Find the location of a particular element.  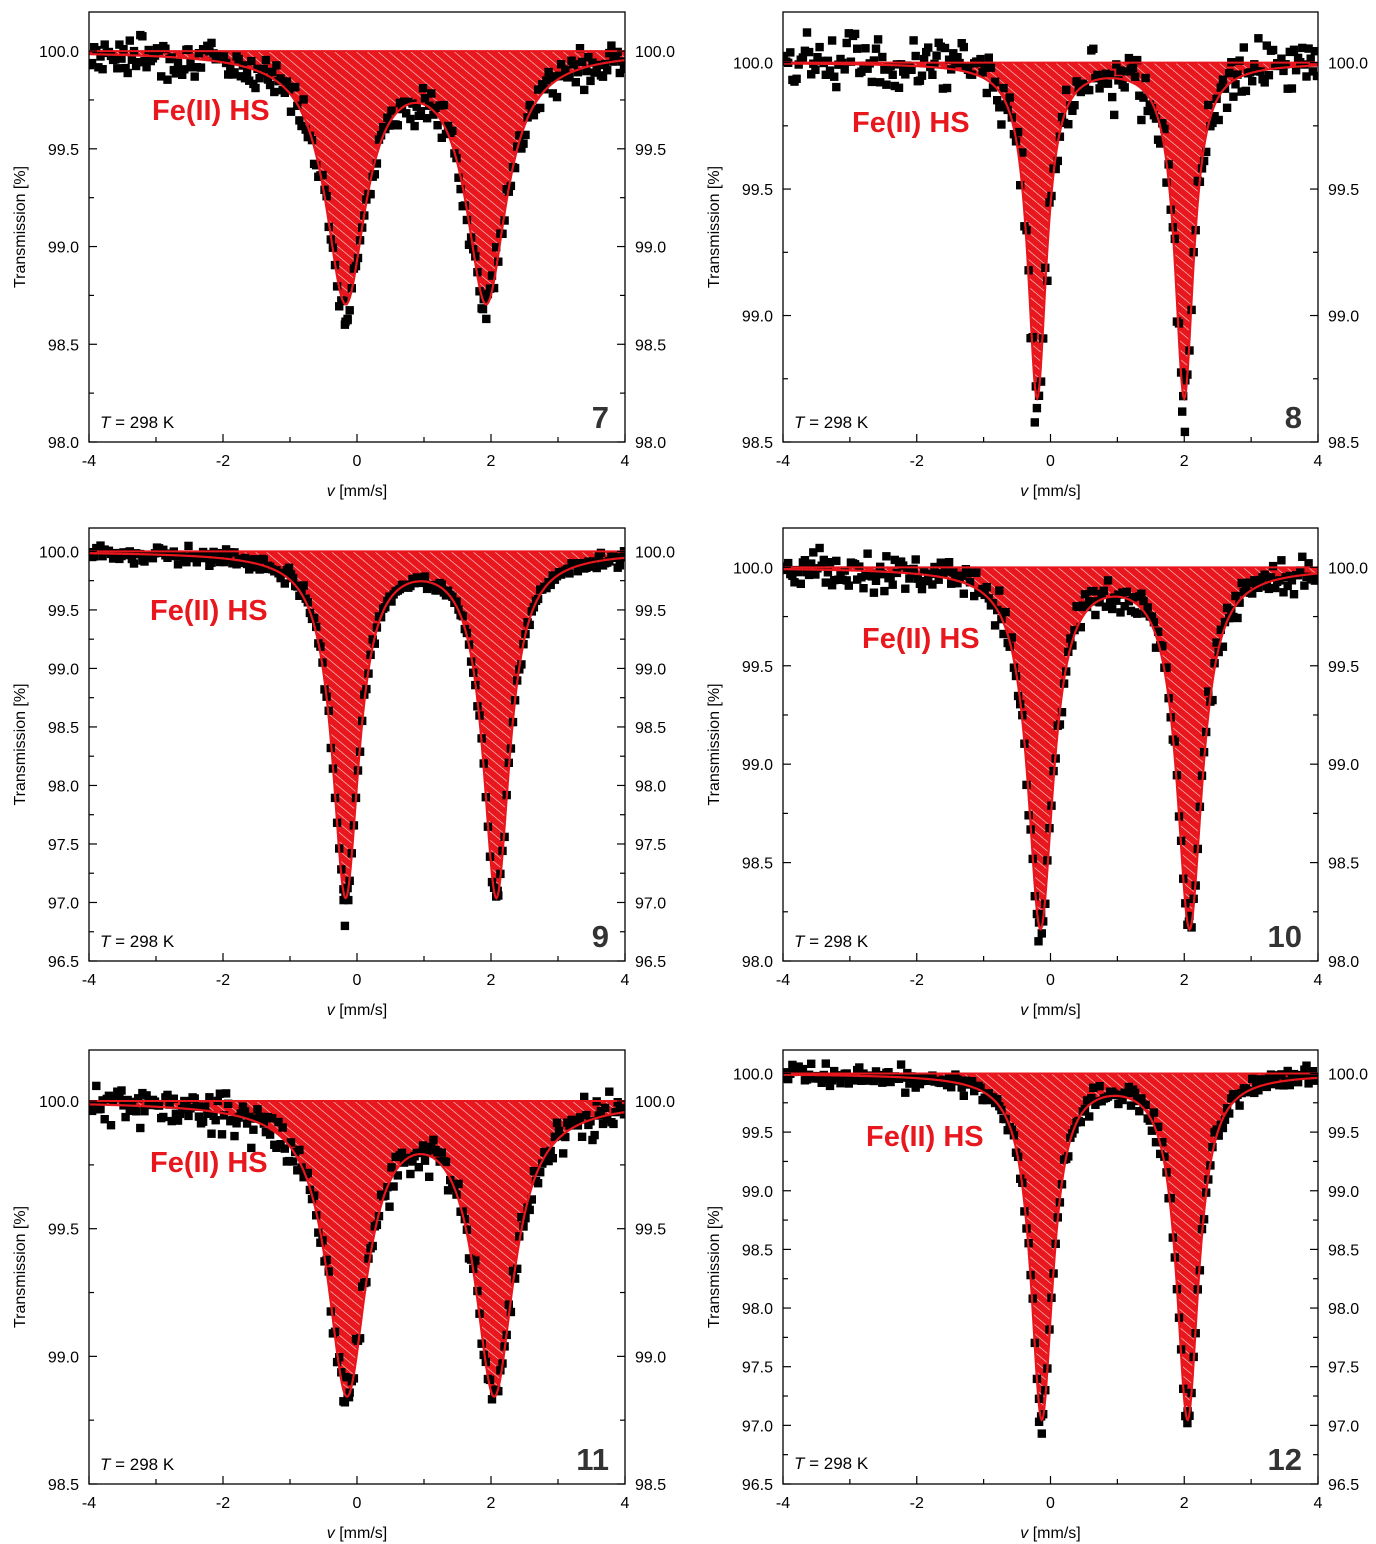

x-tick-label: 2 is located at coordinates (1184, 1503).